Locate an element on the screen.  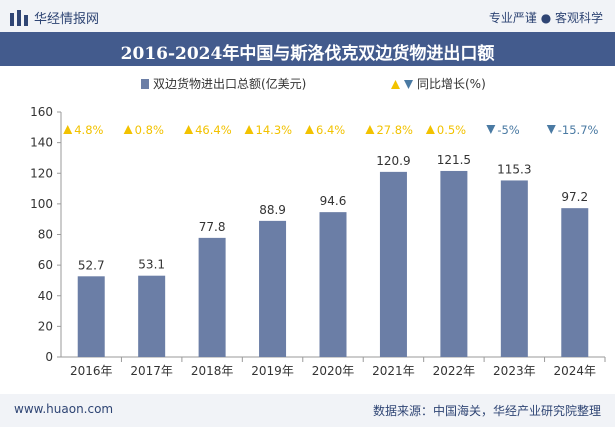
y-tick-label: 20 is located at coordinates (45, 326).